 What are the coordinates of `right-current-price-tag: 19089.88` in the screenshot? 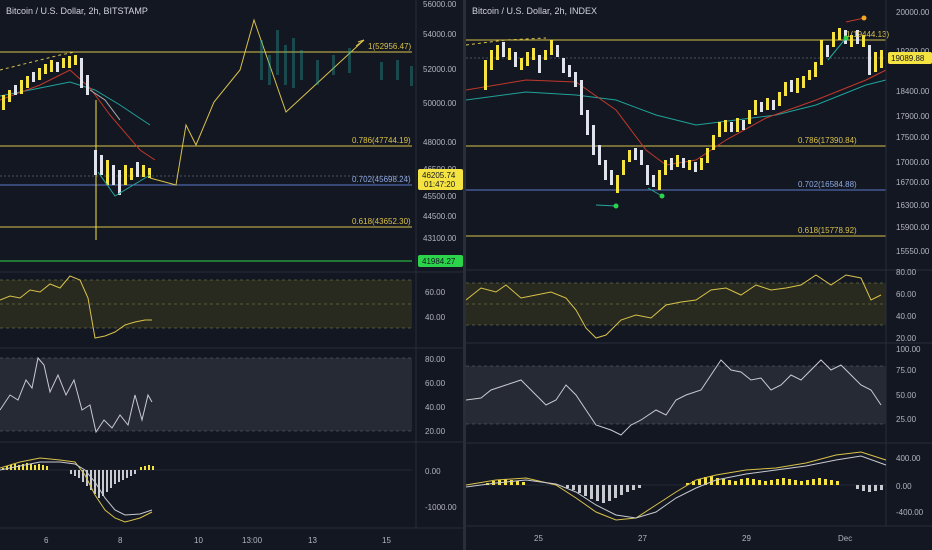 It's located at (910, 58).